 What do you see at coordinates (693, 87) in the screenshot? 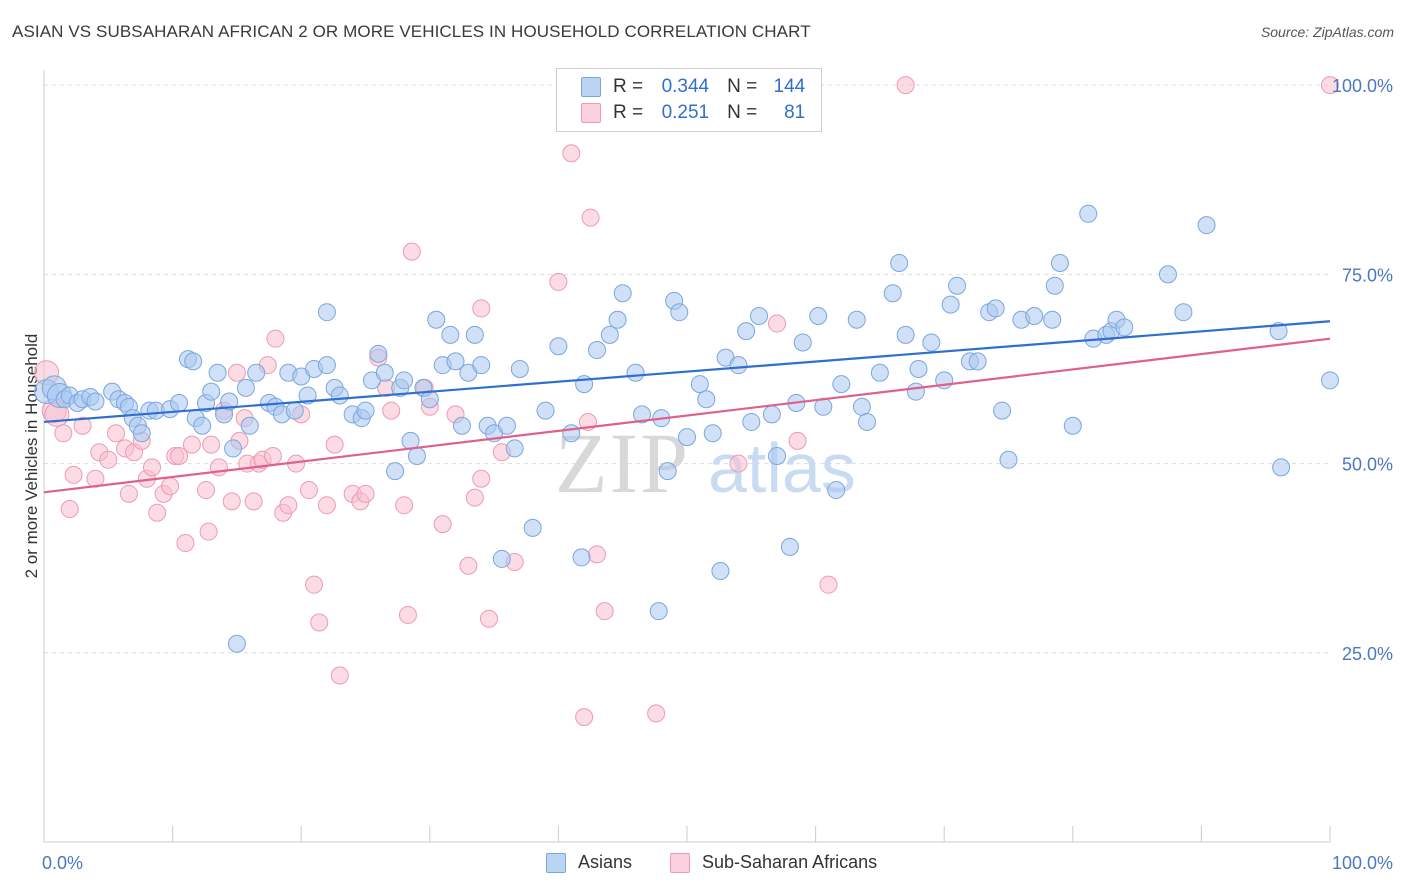
I see `legend-row-asians: R = 0.344 N = 144` at bounding box center [693, 87].